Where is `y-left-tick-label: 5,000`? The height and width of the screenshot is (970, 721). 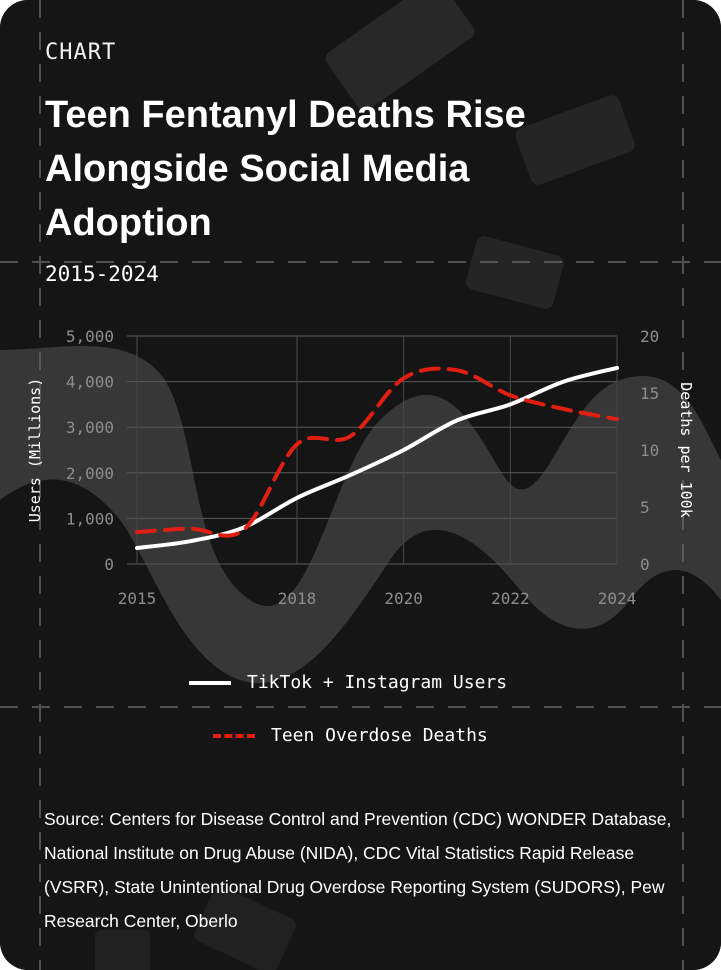 y-left-tick-label: 5,000 is located at coordinates (90, 336).